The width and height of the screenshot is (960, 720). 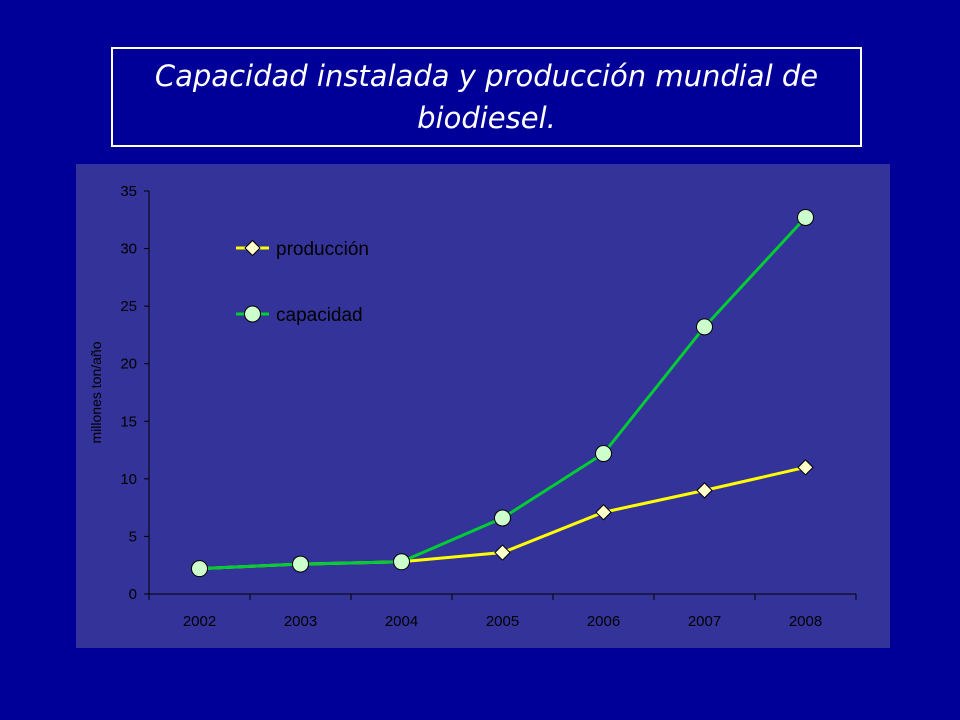 What do you see at coordinates (252, 248) in the screenshot?
I see `legend-marker-produccion` at bounding box center [252, 248].